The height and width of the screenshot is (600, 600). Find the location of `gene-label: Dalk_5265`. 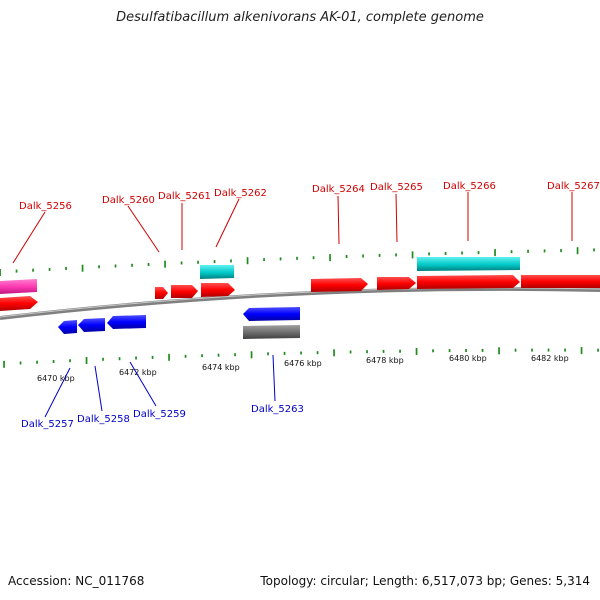

gene-label: Dalk_5265 is located at coordinates (396, 187).